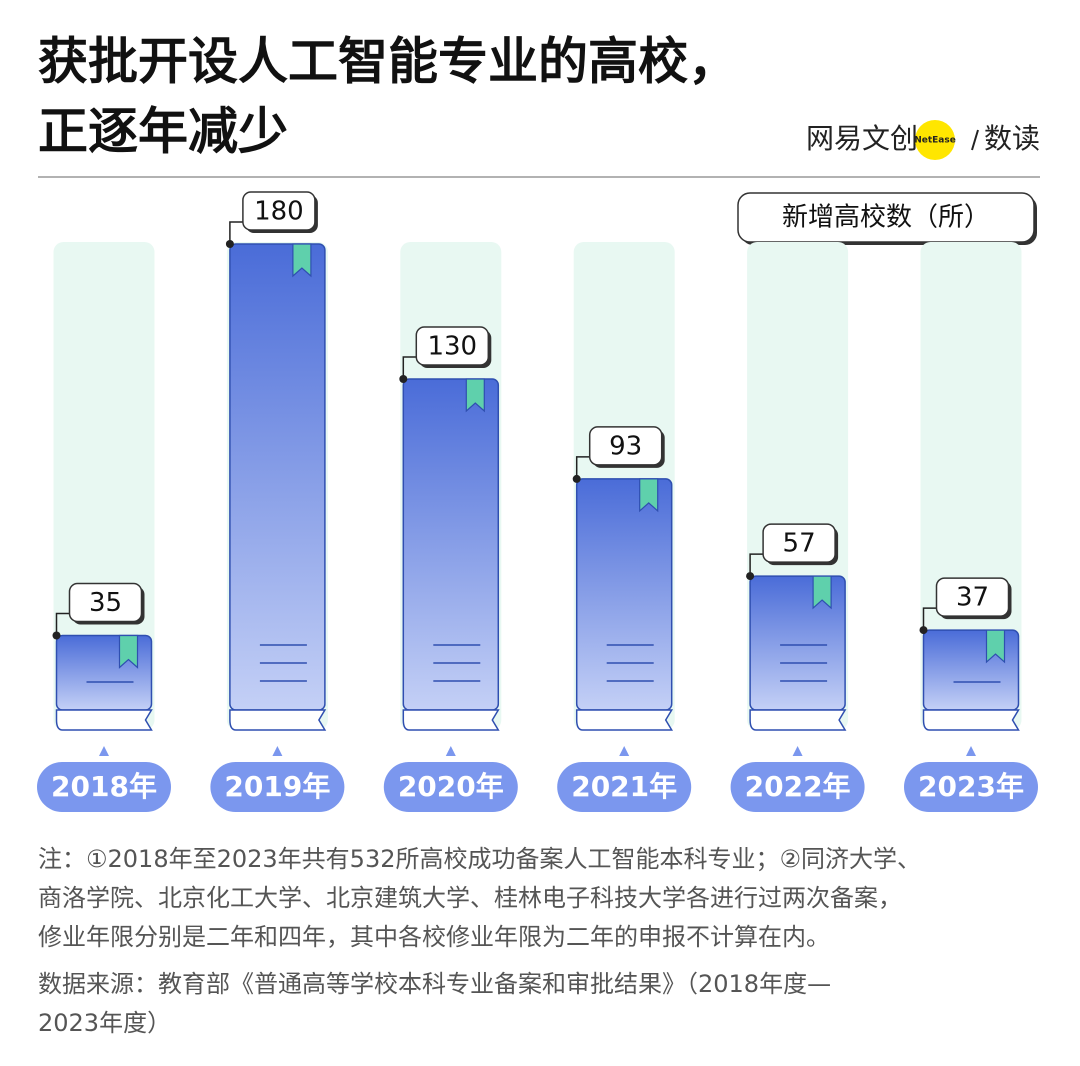 The height and width of the screenshot is (1066, 1080). I want to click on source: 2023年度）, so click(104, 1023).